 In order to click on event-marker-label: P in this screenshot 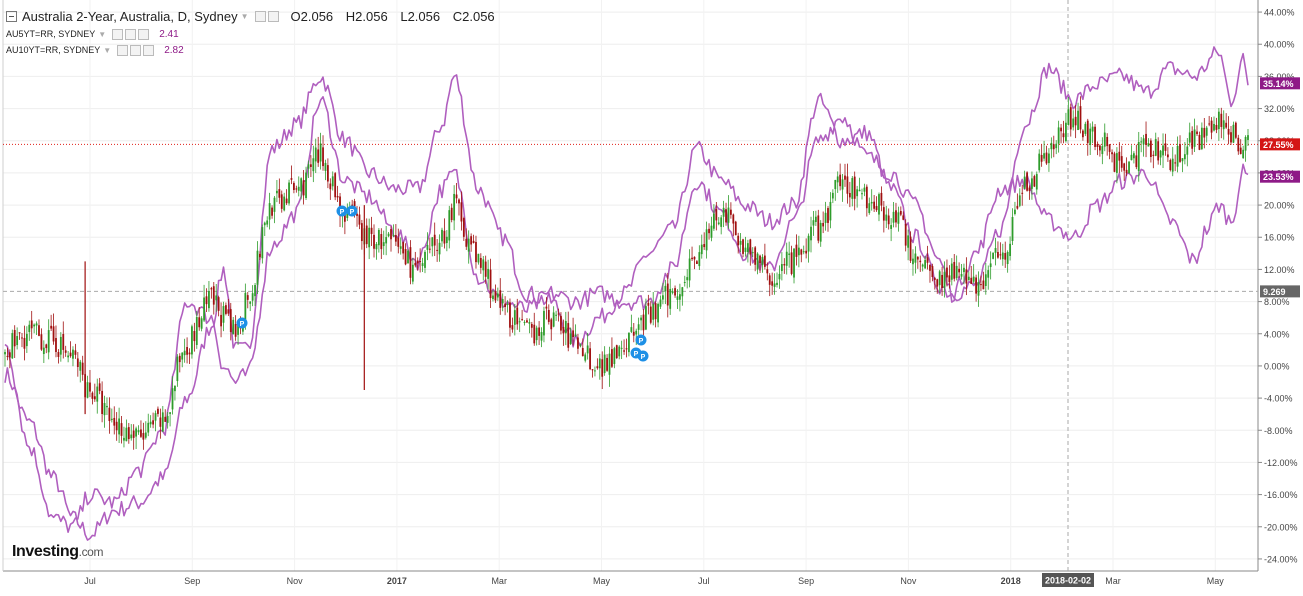, I will do `click(352, 212)`.